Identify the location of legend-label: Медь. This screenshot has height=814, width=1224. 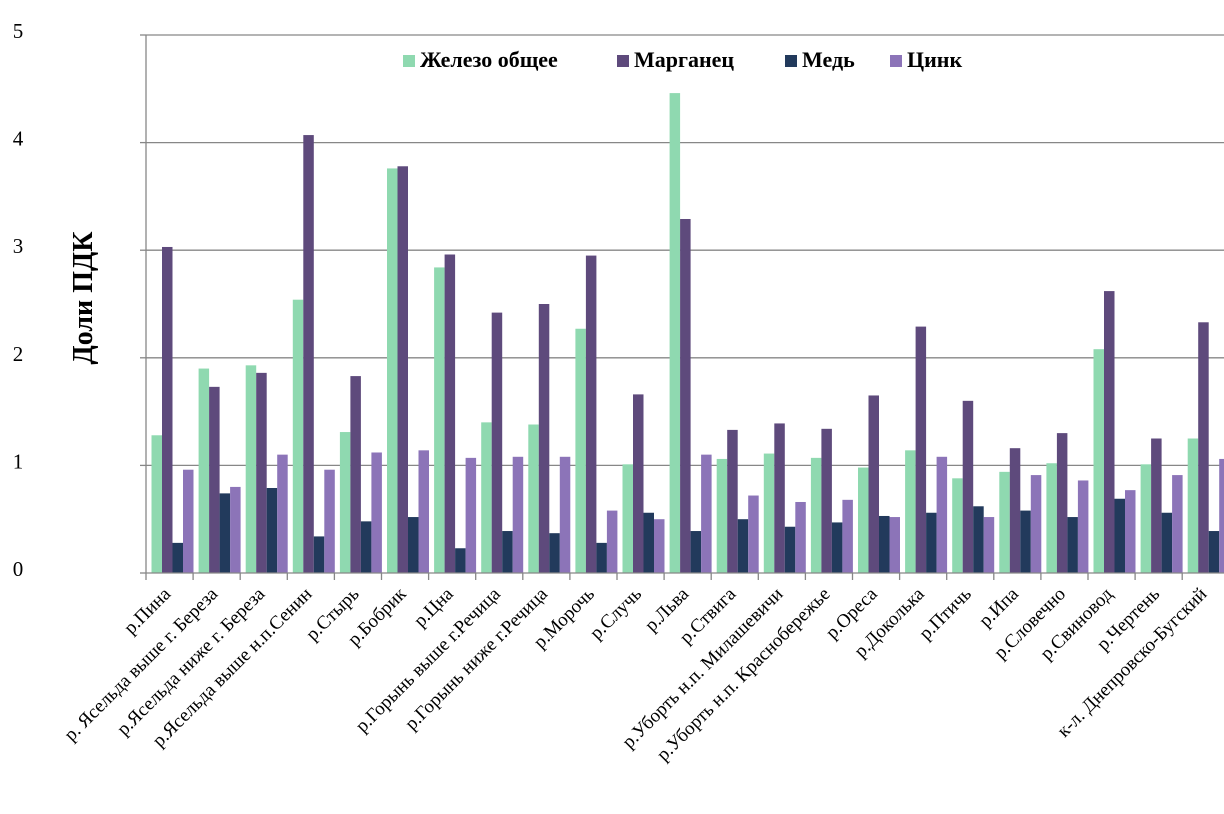
(828, 59).